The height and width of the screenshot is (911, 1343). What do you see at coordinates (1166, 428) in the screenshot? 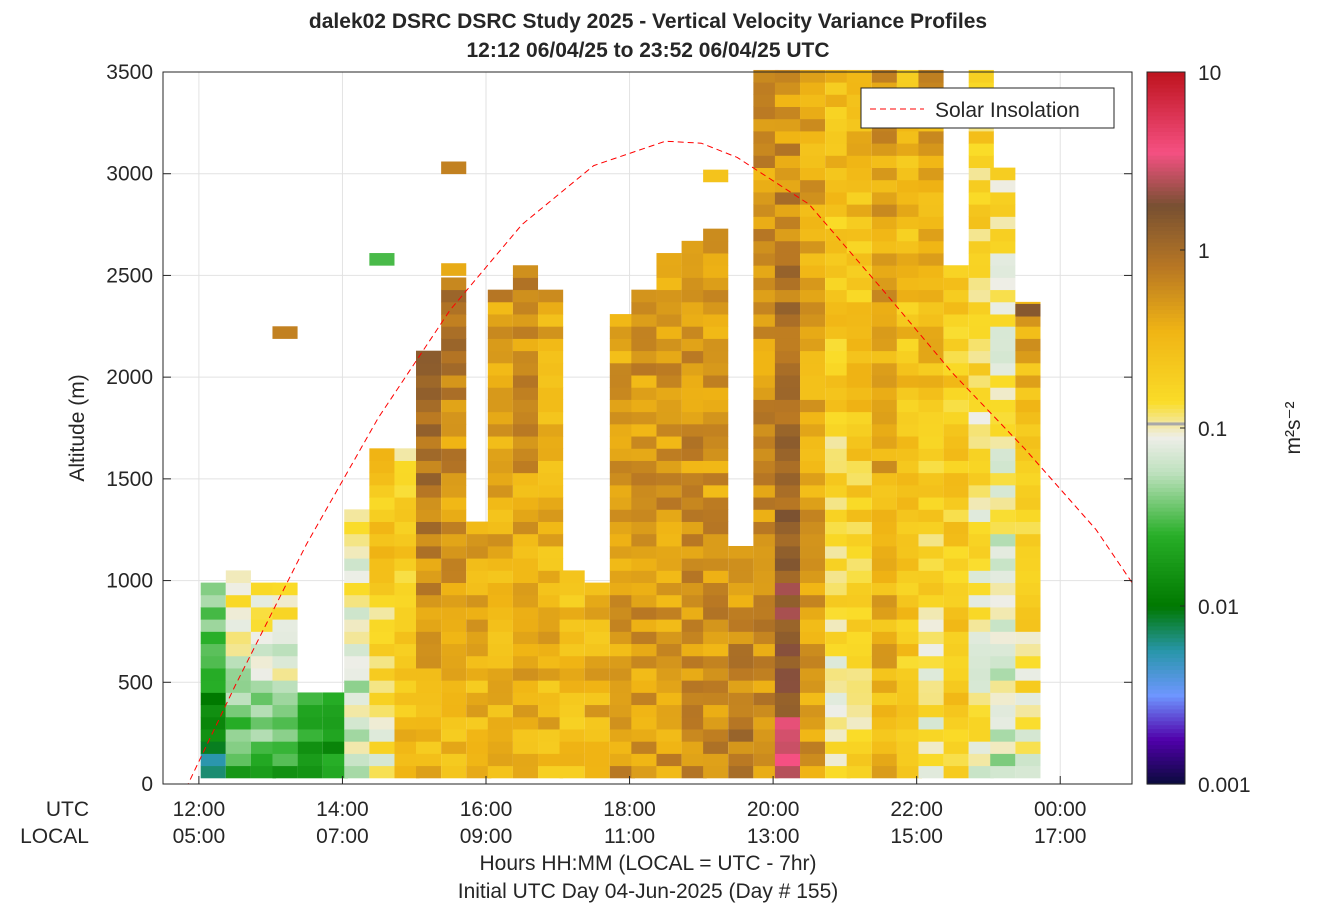
I see `colorbar` at bounding box center [1166, 428].